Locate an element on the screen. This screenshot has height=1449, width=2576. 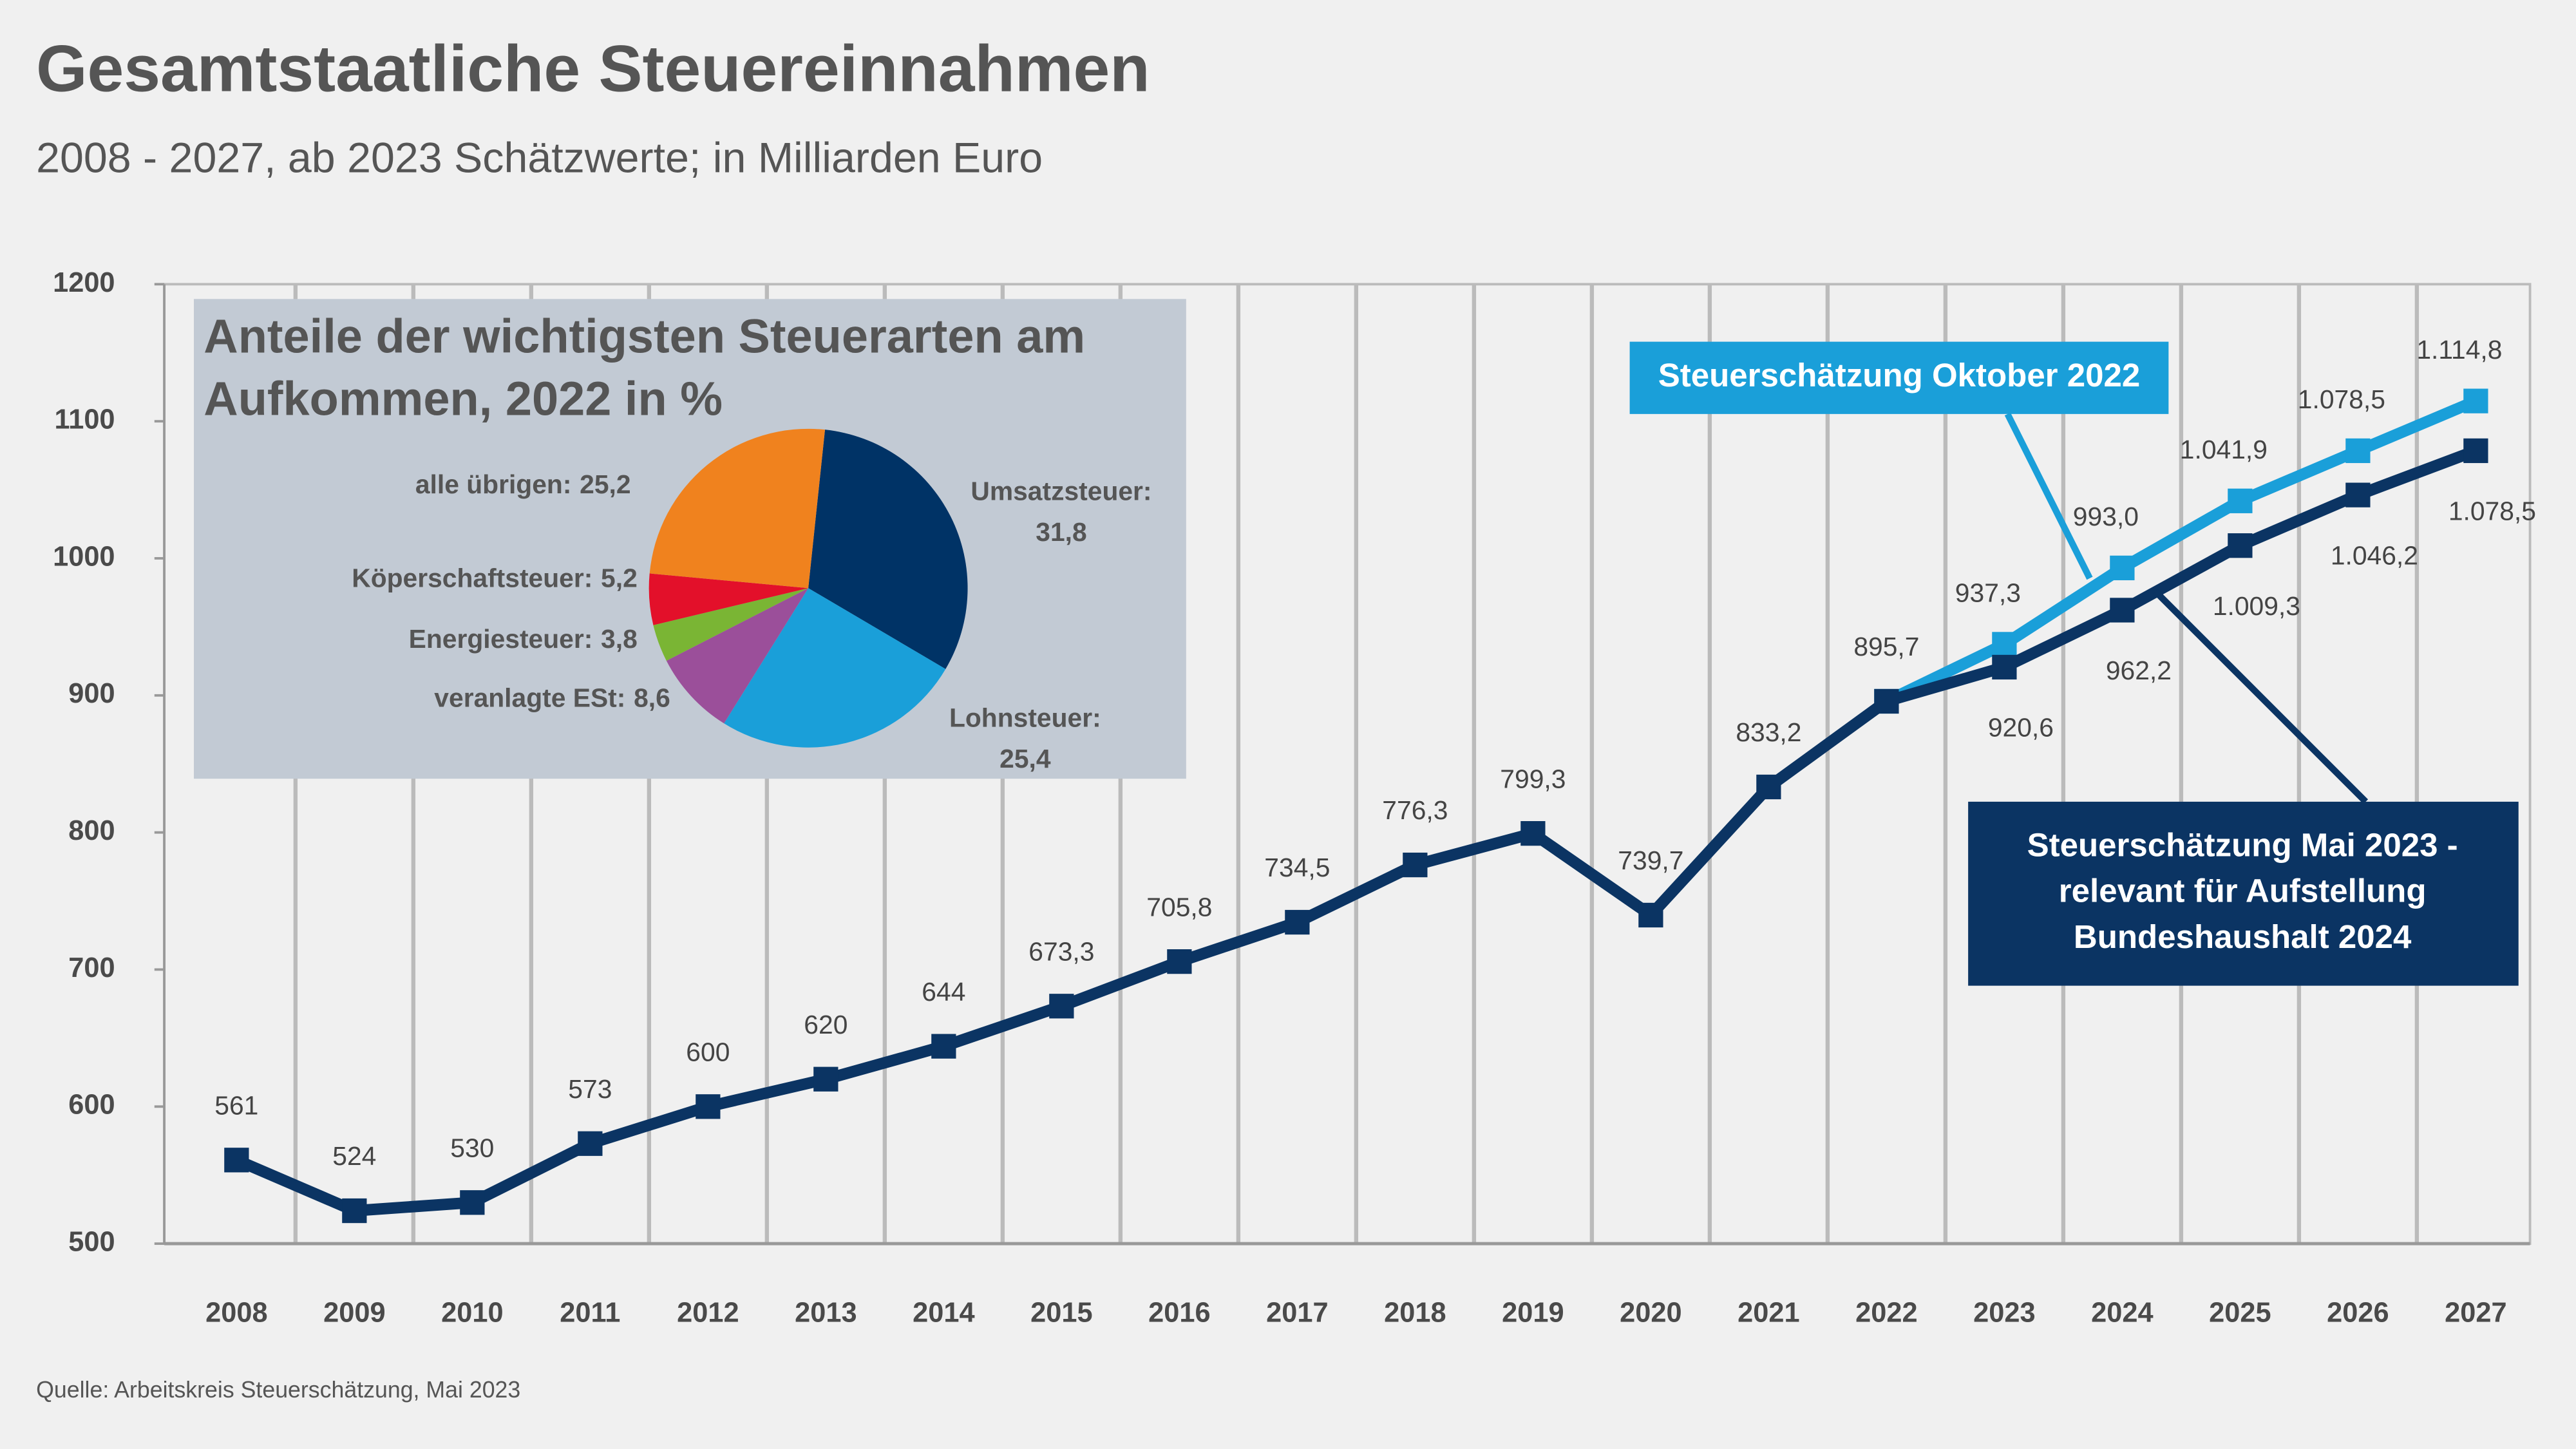
pie-value: 5,2 is located at coordinates (619, 577).